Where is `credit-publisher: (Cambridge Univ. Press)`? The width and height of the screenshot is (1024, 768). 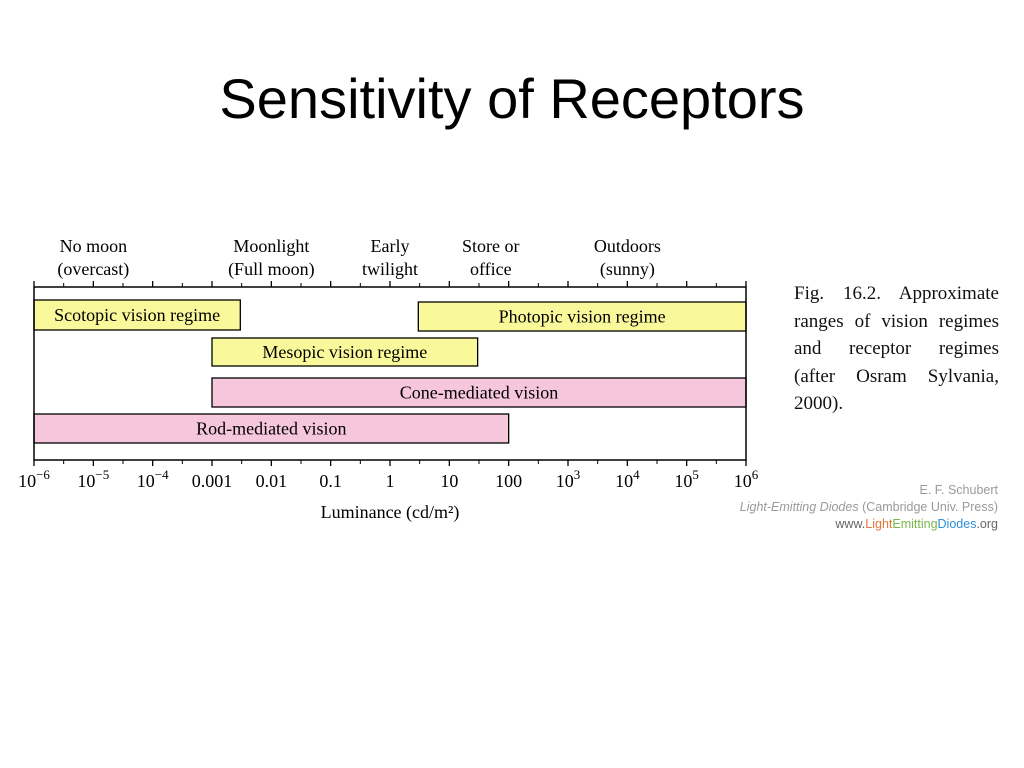 credit-publisher: (Cambridge Univ. Press) is located at coordinates (930, 507).